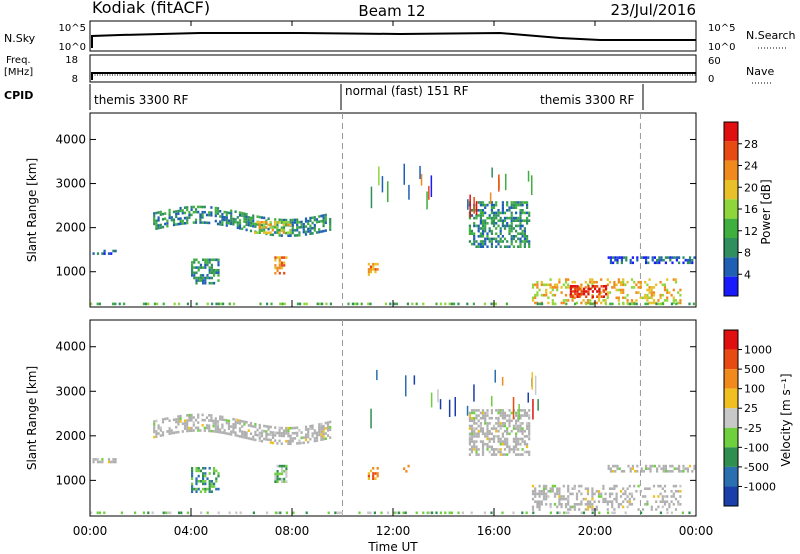 Image resolution: width=800 pixels, height=554 pixels. I want to click on x-tick-label: 08:00, so click(292, 531).